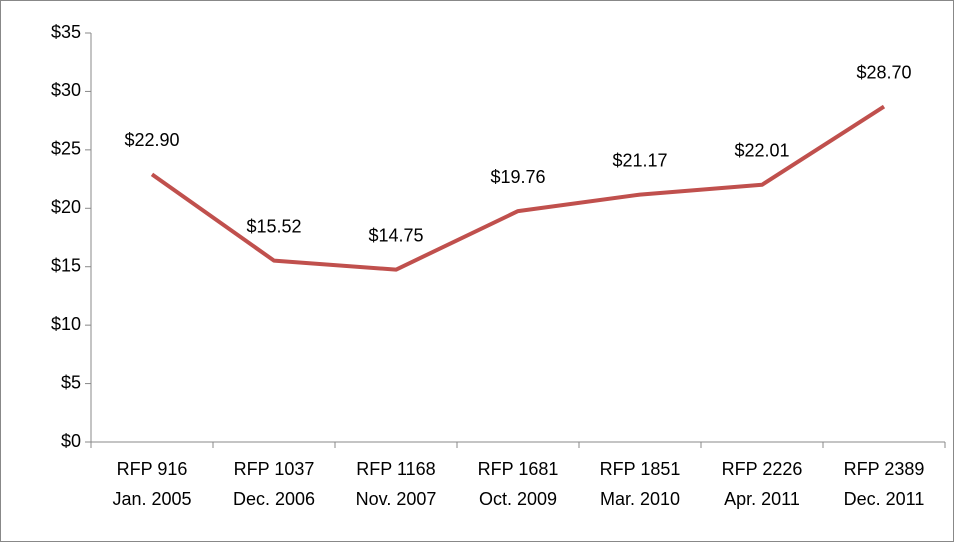 The height and width of the screenshot is (542, 954). I want to click on y-tick-label: $5, so click(71, 382).